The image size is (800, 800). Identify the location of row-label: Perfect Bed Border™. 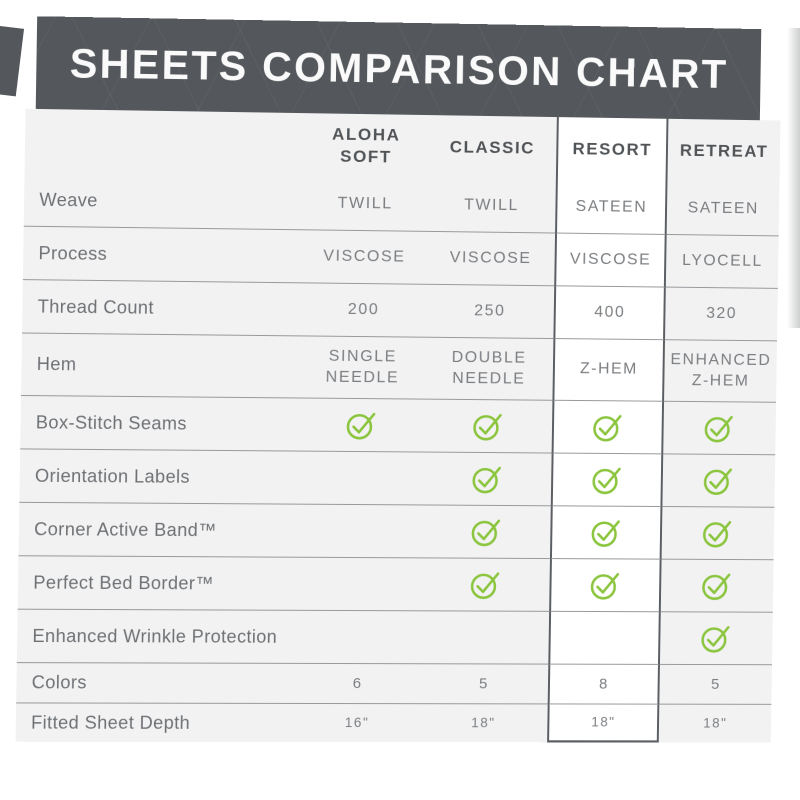
(157, 583).